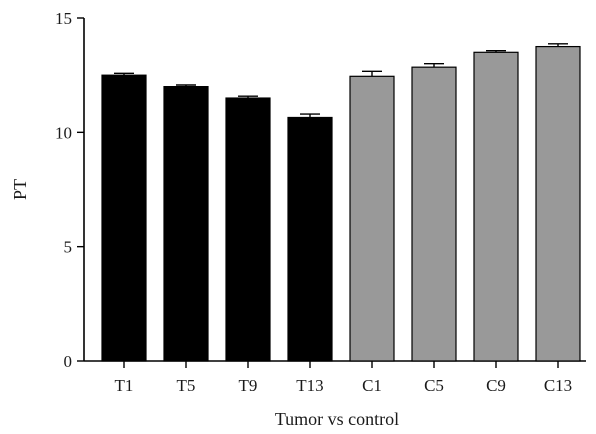 This screenshot has height=434, width=596. Describe the element at coordinates (558, 385) in the screenshot. I see `x-tick-label-c13: C13` at that location.